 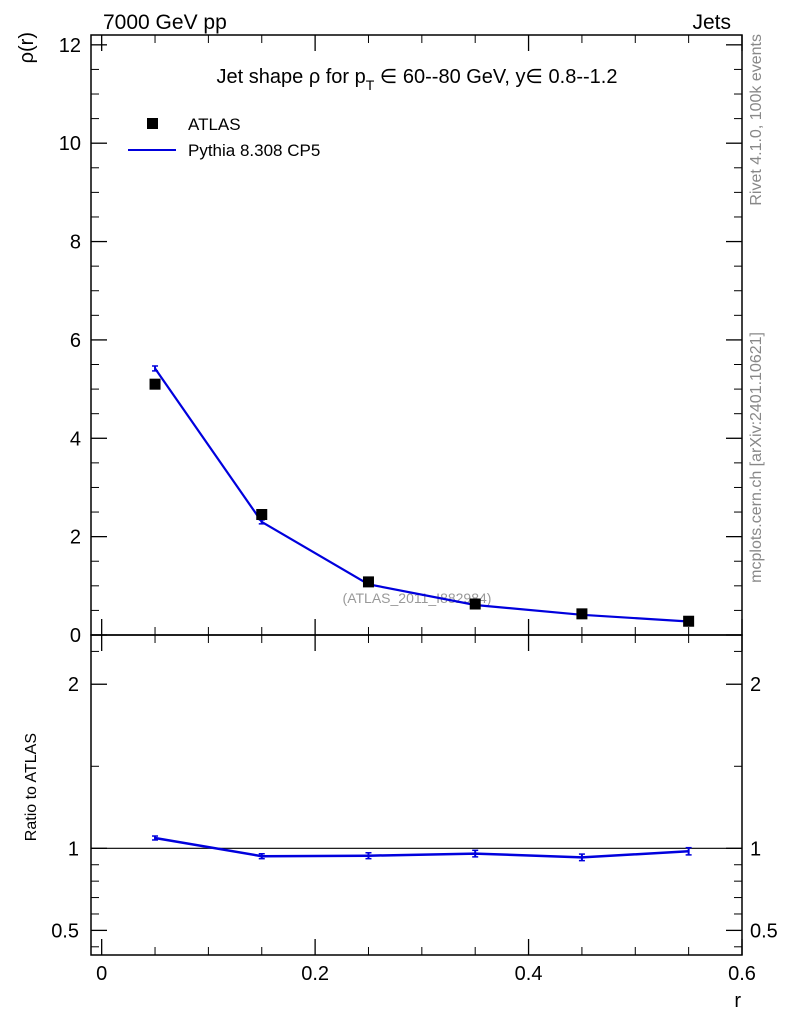 What do you see at coordinates (214, 124) in the screenshot?
I see `legend-label-atlas: ATLAS` at bounding box center [214, 124].